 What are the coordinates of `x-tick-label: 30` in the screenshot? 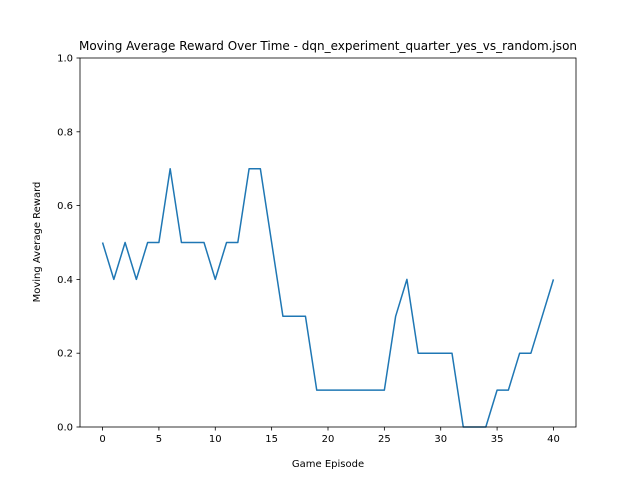 It's located at (440, 439).